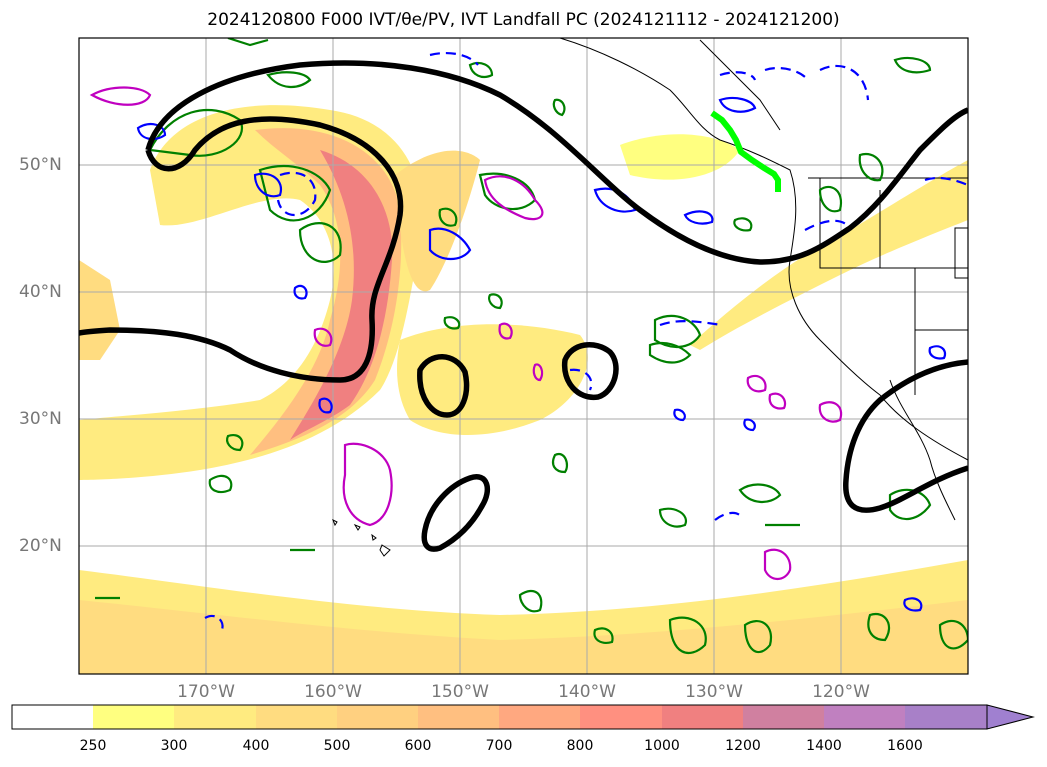  Describe the element at coordinates (443, 386) in the screenshot. I see `ivt-contour-small1` at that location.